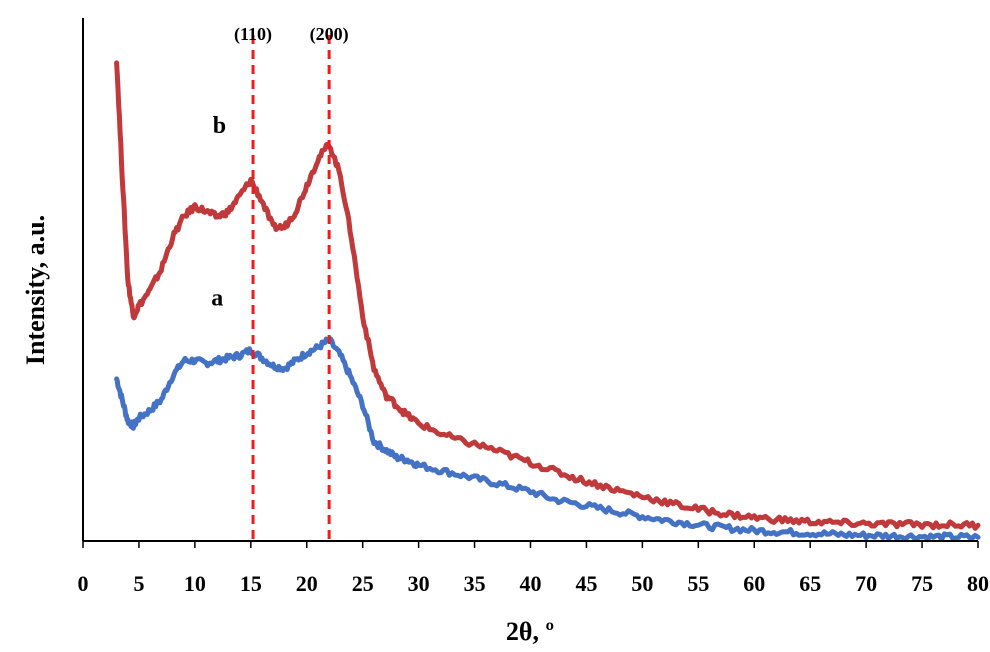 This screenshot has height=652, width=990. I want to click on x-tick-label: 25, so click(363, 583).